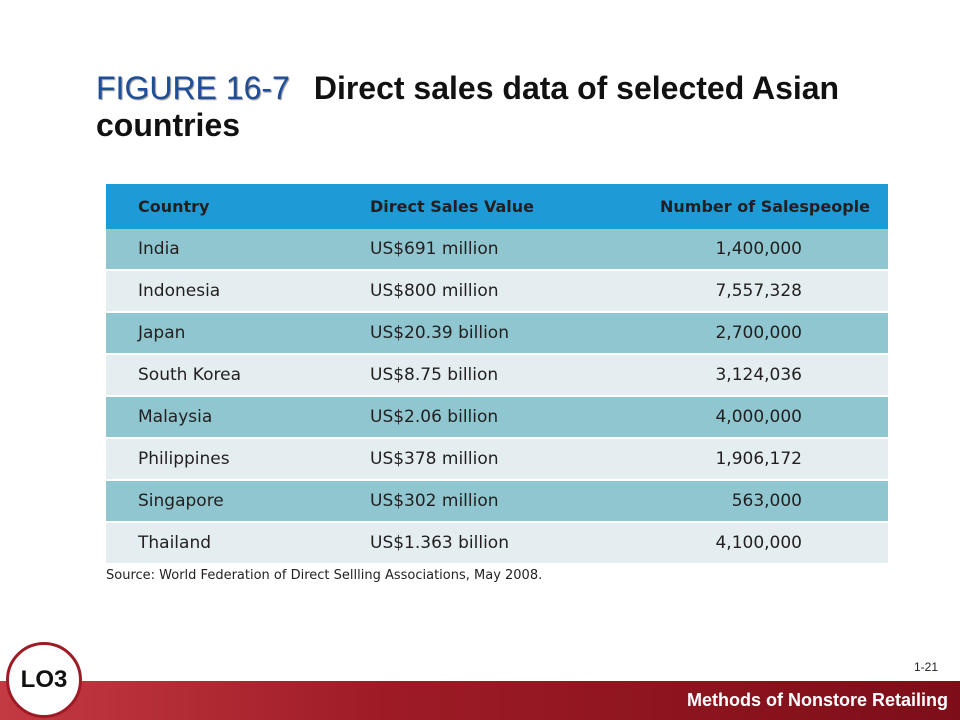 The width and height of the screenshot is (960, 720). What do you see at coordinates (231, 375) in the screenshot?
I see `cell-country: South Korea` at bounding box center [231, 375].